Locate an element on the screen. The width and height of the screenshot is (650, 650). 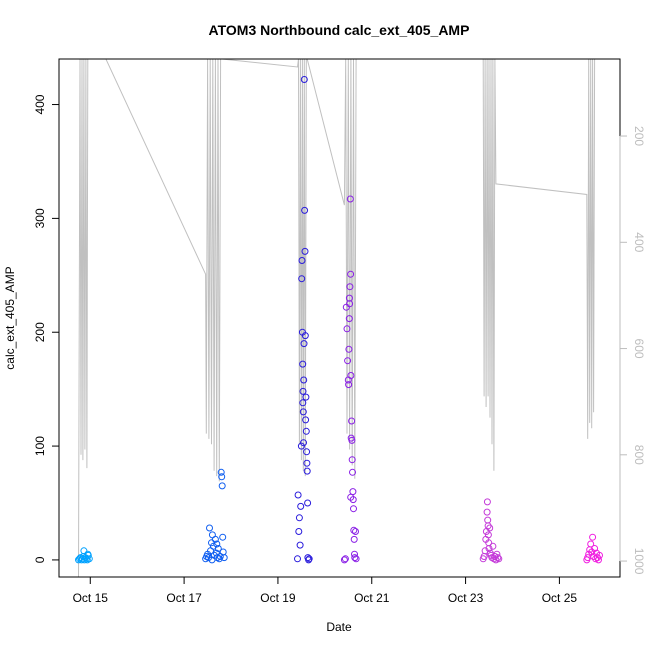
x-tick-label: Oct 17 is located at coordinates (184, 598).